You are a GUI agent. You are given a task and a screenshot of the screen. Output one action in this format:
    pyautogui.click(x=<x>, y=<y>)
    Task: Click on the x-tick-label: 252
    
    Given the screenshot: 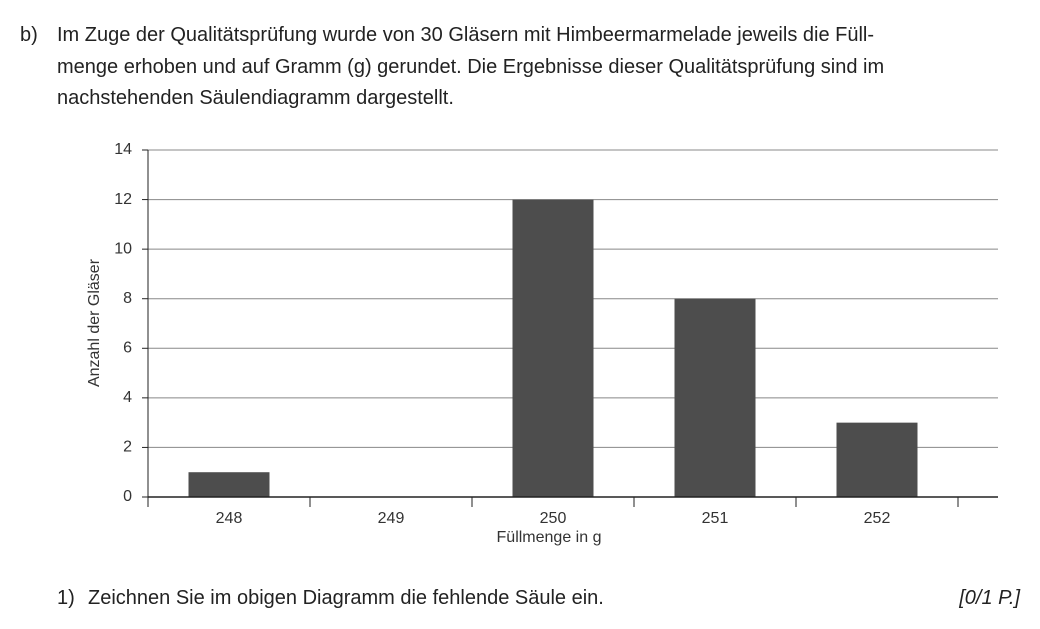 What is the action you would take?
    pyautogui.click(x=877, y=518)
    